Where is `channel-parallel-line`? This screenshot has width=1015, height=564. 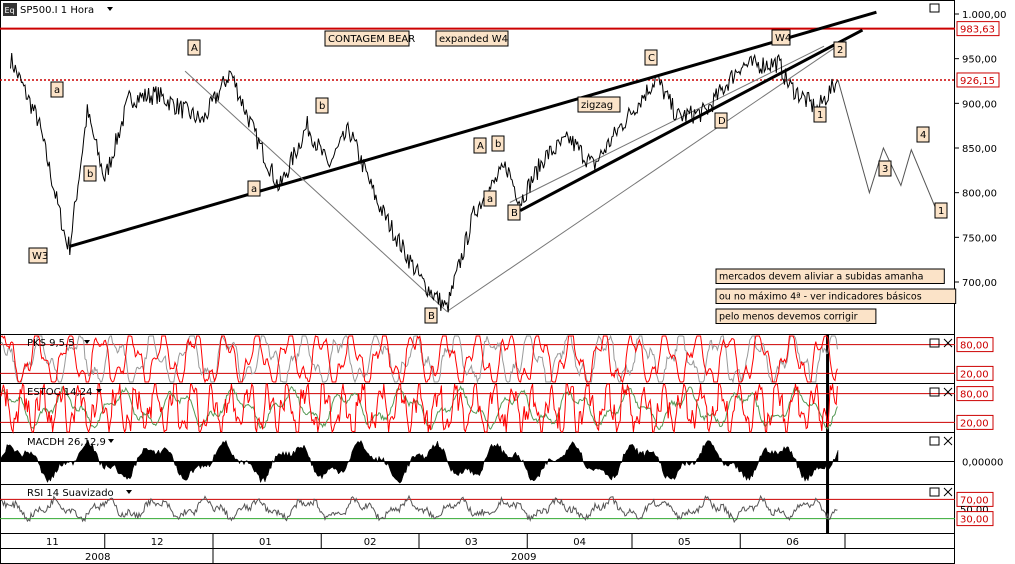
channel-parallel-line is located at coordinates (667, 124).